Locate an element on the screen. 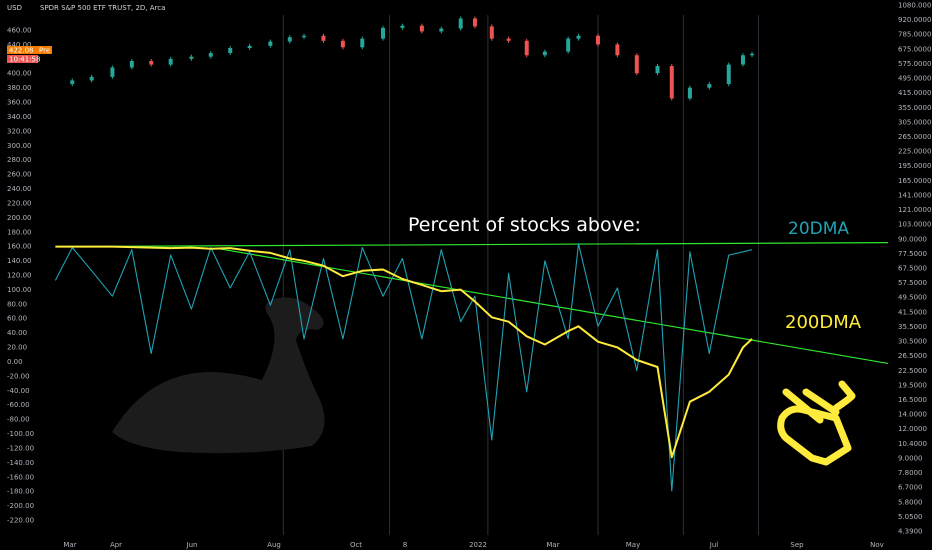 This screenshot has width=932, height=550. left-axis-tick: 100.00 is located at coordinates (19, 290).